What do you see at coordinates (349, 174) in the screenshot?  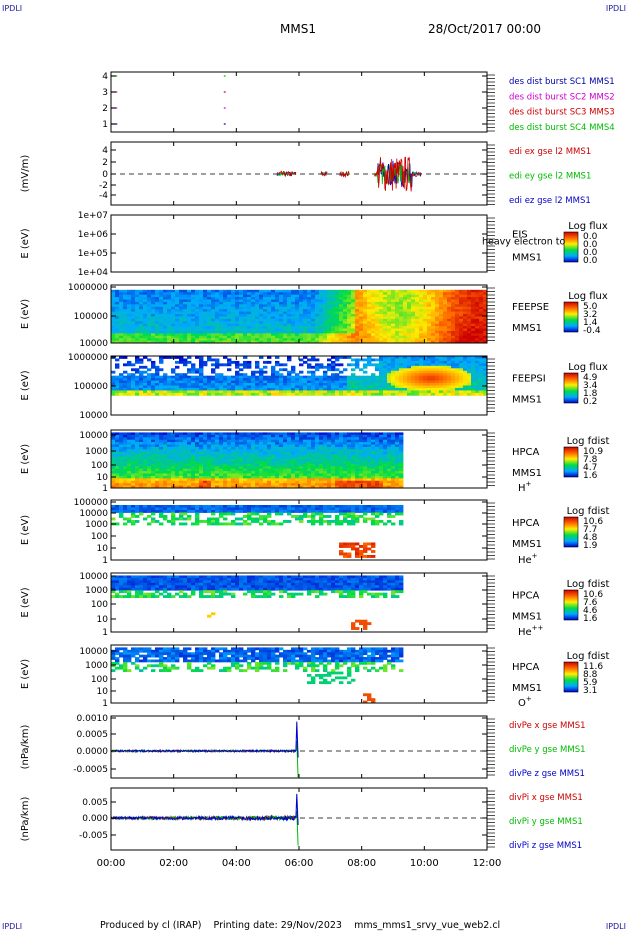 I see `edi-series-x` at bounding box center [349, 174].